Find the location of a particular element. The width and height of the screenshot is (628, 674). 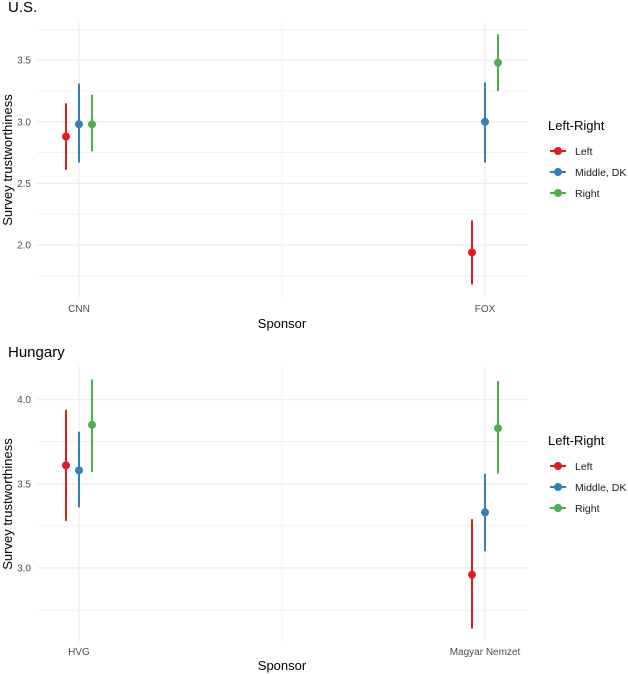

panel-title: Hungary is located at coordinates (36, 352).